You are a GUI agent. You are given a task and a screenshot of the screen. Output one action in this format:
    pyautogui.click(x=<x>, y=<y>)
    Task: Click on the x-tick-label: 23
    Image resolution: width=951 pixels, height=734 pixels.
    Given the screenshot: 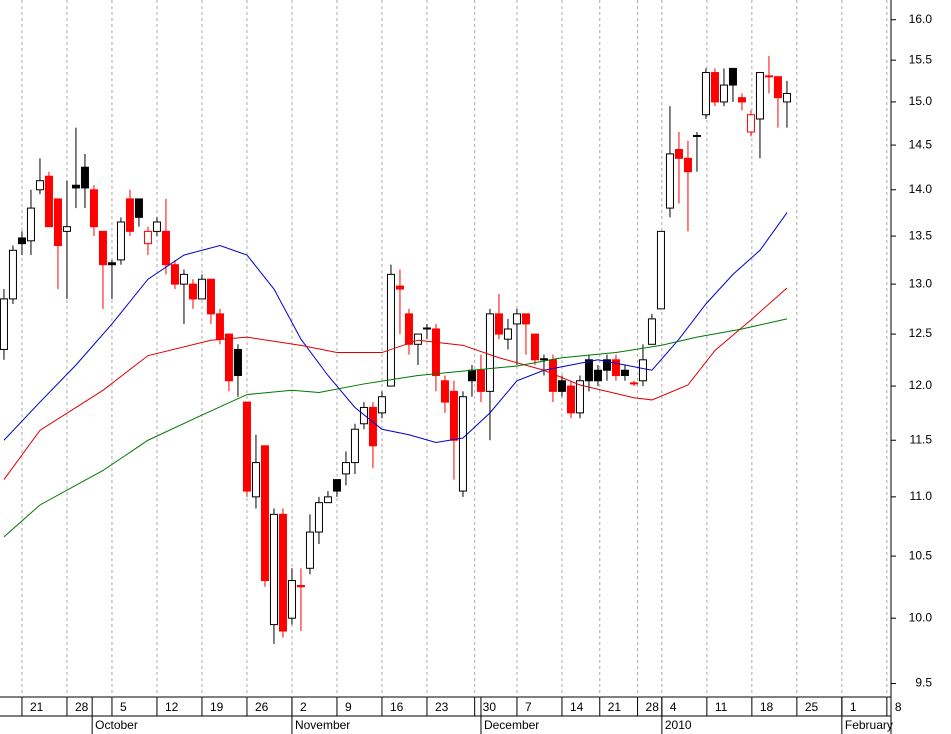 What is the action you would take?
    pyautogui.click(x=442, y=707)
    